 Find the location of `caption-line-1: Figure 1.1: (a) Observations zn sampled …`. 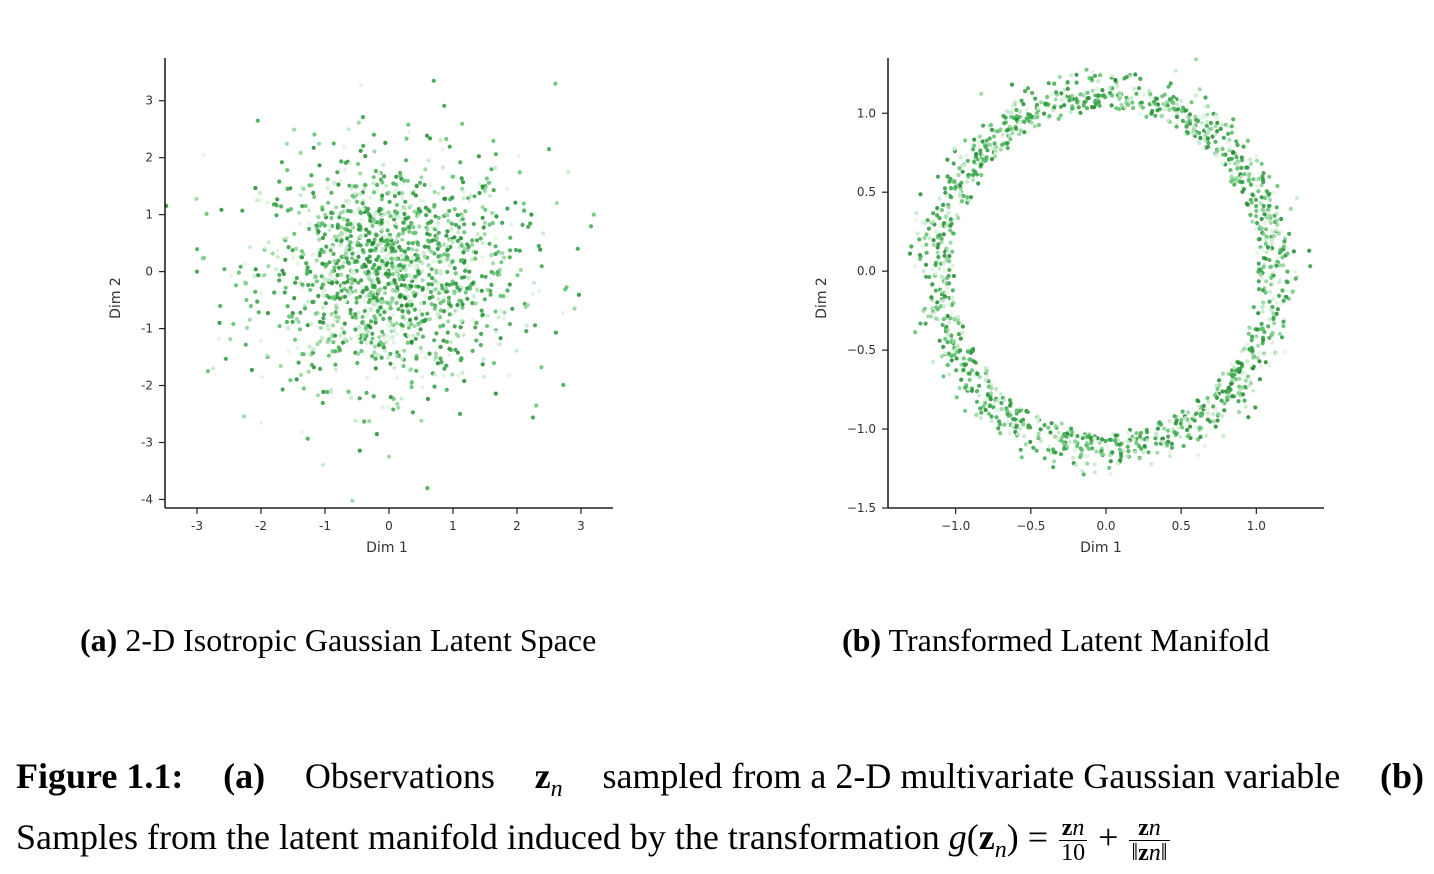

caption-line-1: Figure 1.1: (a) Observations zn sampled … is located at coordinates (720, 782).